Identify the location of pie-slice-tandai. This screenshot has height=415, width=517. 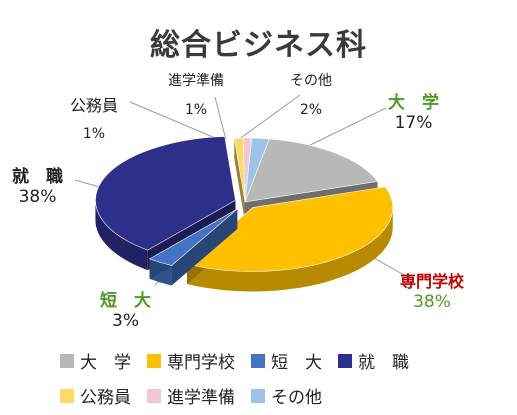
(193, 247).